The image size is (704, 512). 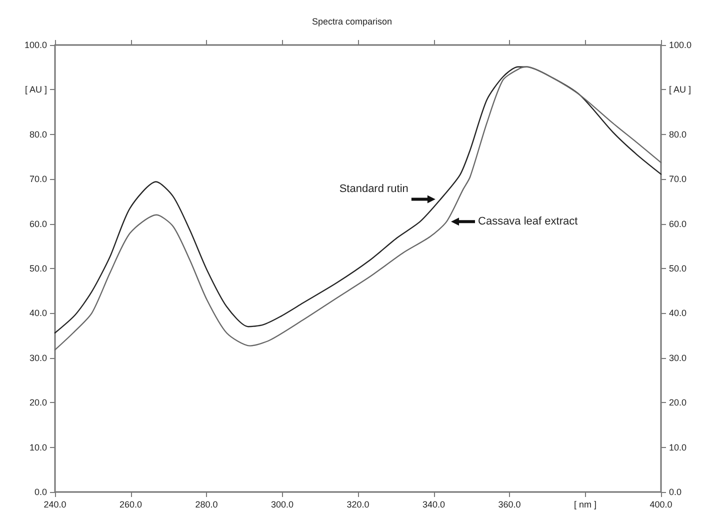 What do you see at coordinates (38, 357) in the screenshot?
I see `y-tick-label: 30.0` at bounding box center [38, 357].